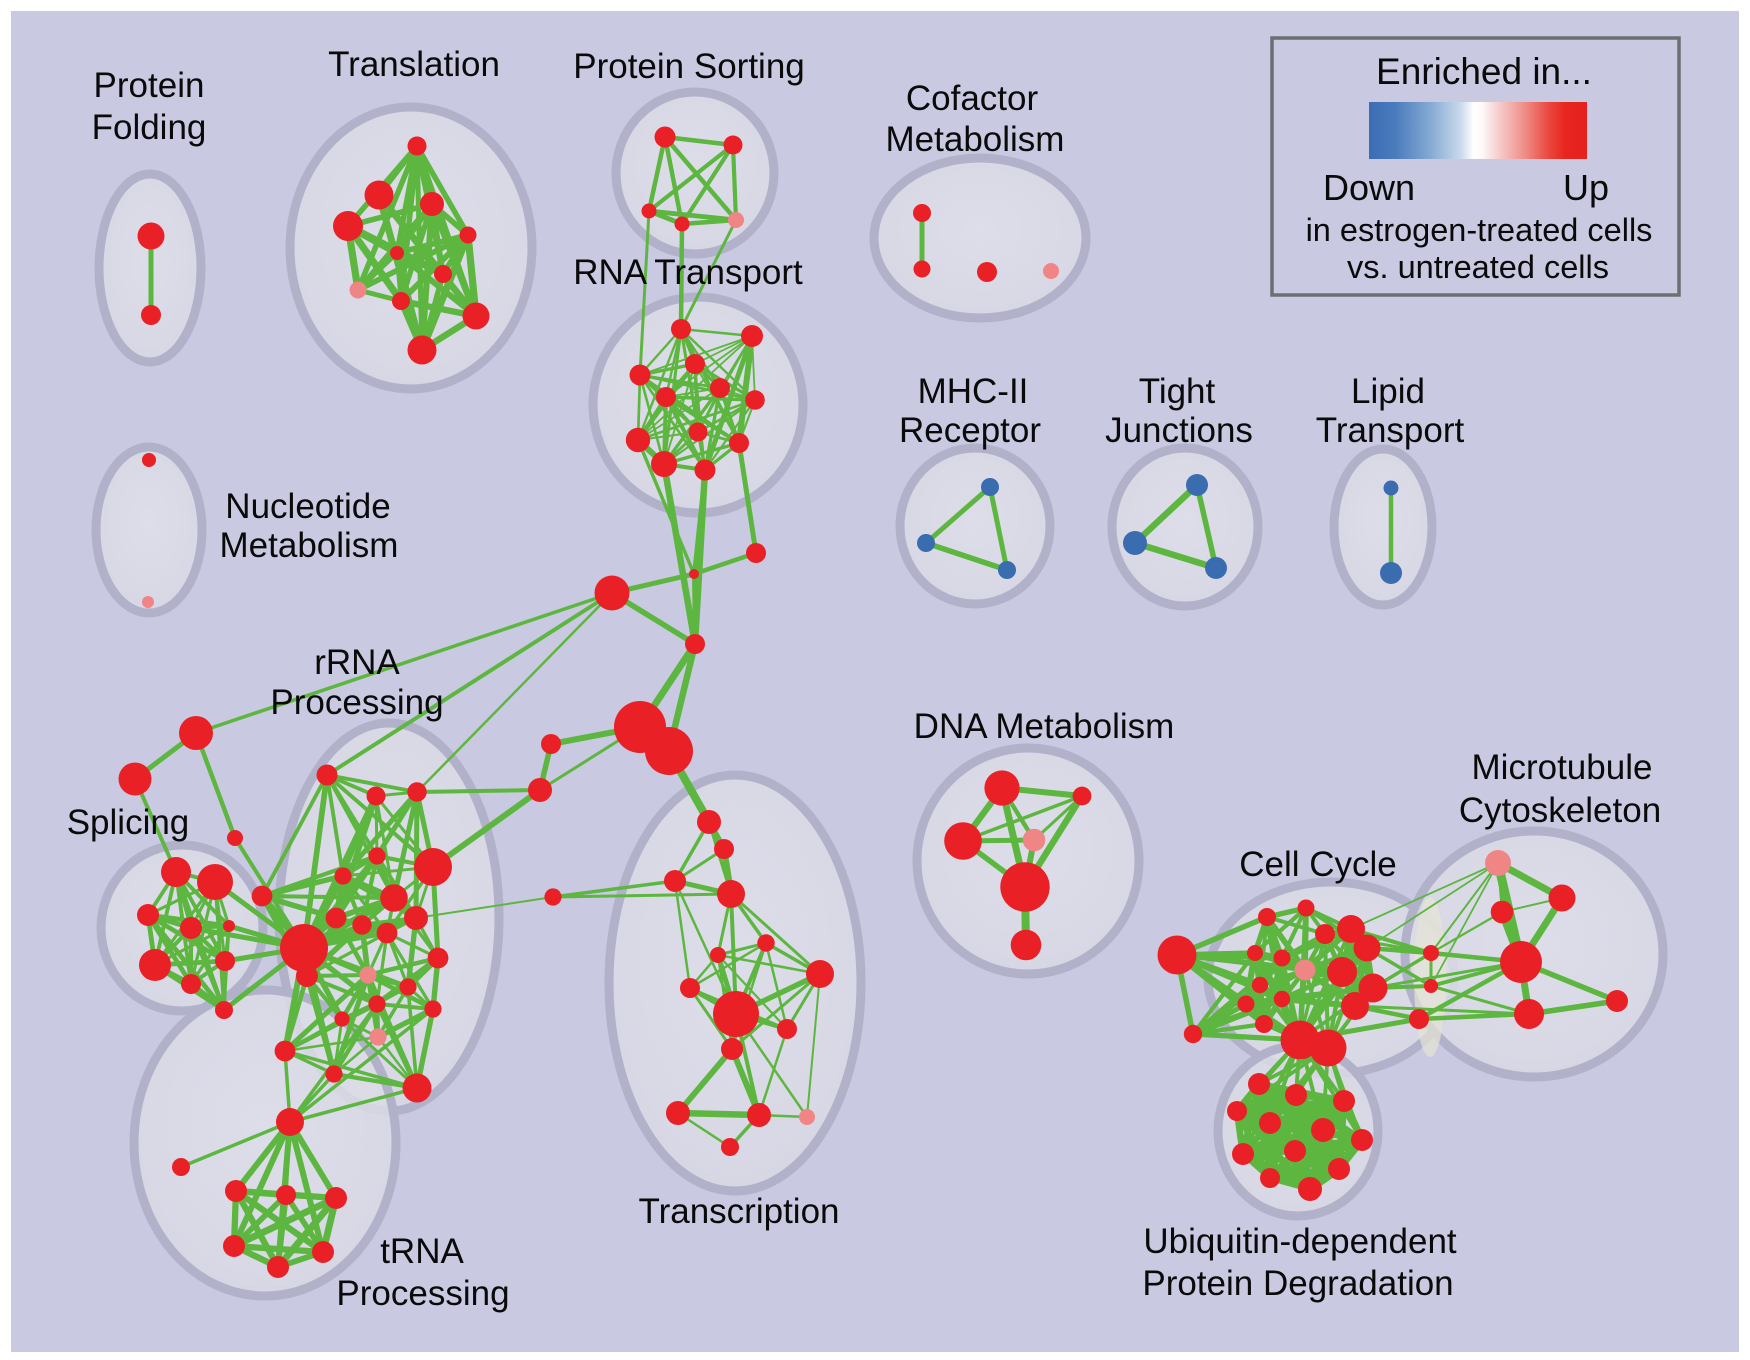 The width and height of the screenshot is (1750, 1360). What do you see at coordinates (1318, 864) in the screenshot?
I see `svg-text: Cell Cycle` at bounding box center [1318, 864].